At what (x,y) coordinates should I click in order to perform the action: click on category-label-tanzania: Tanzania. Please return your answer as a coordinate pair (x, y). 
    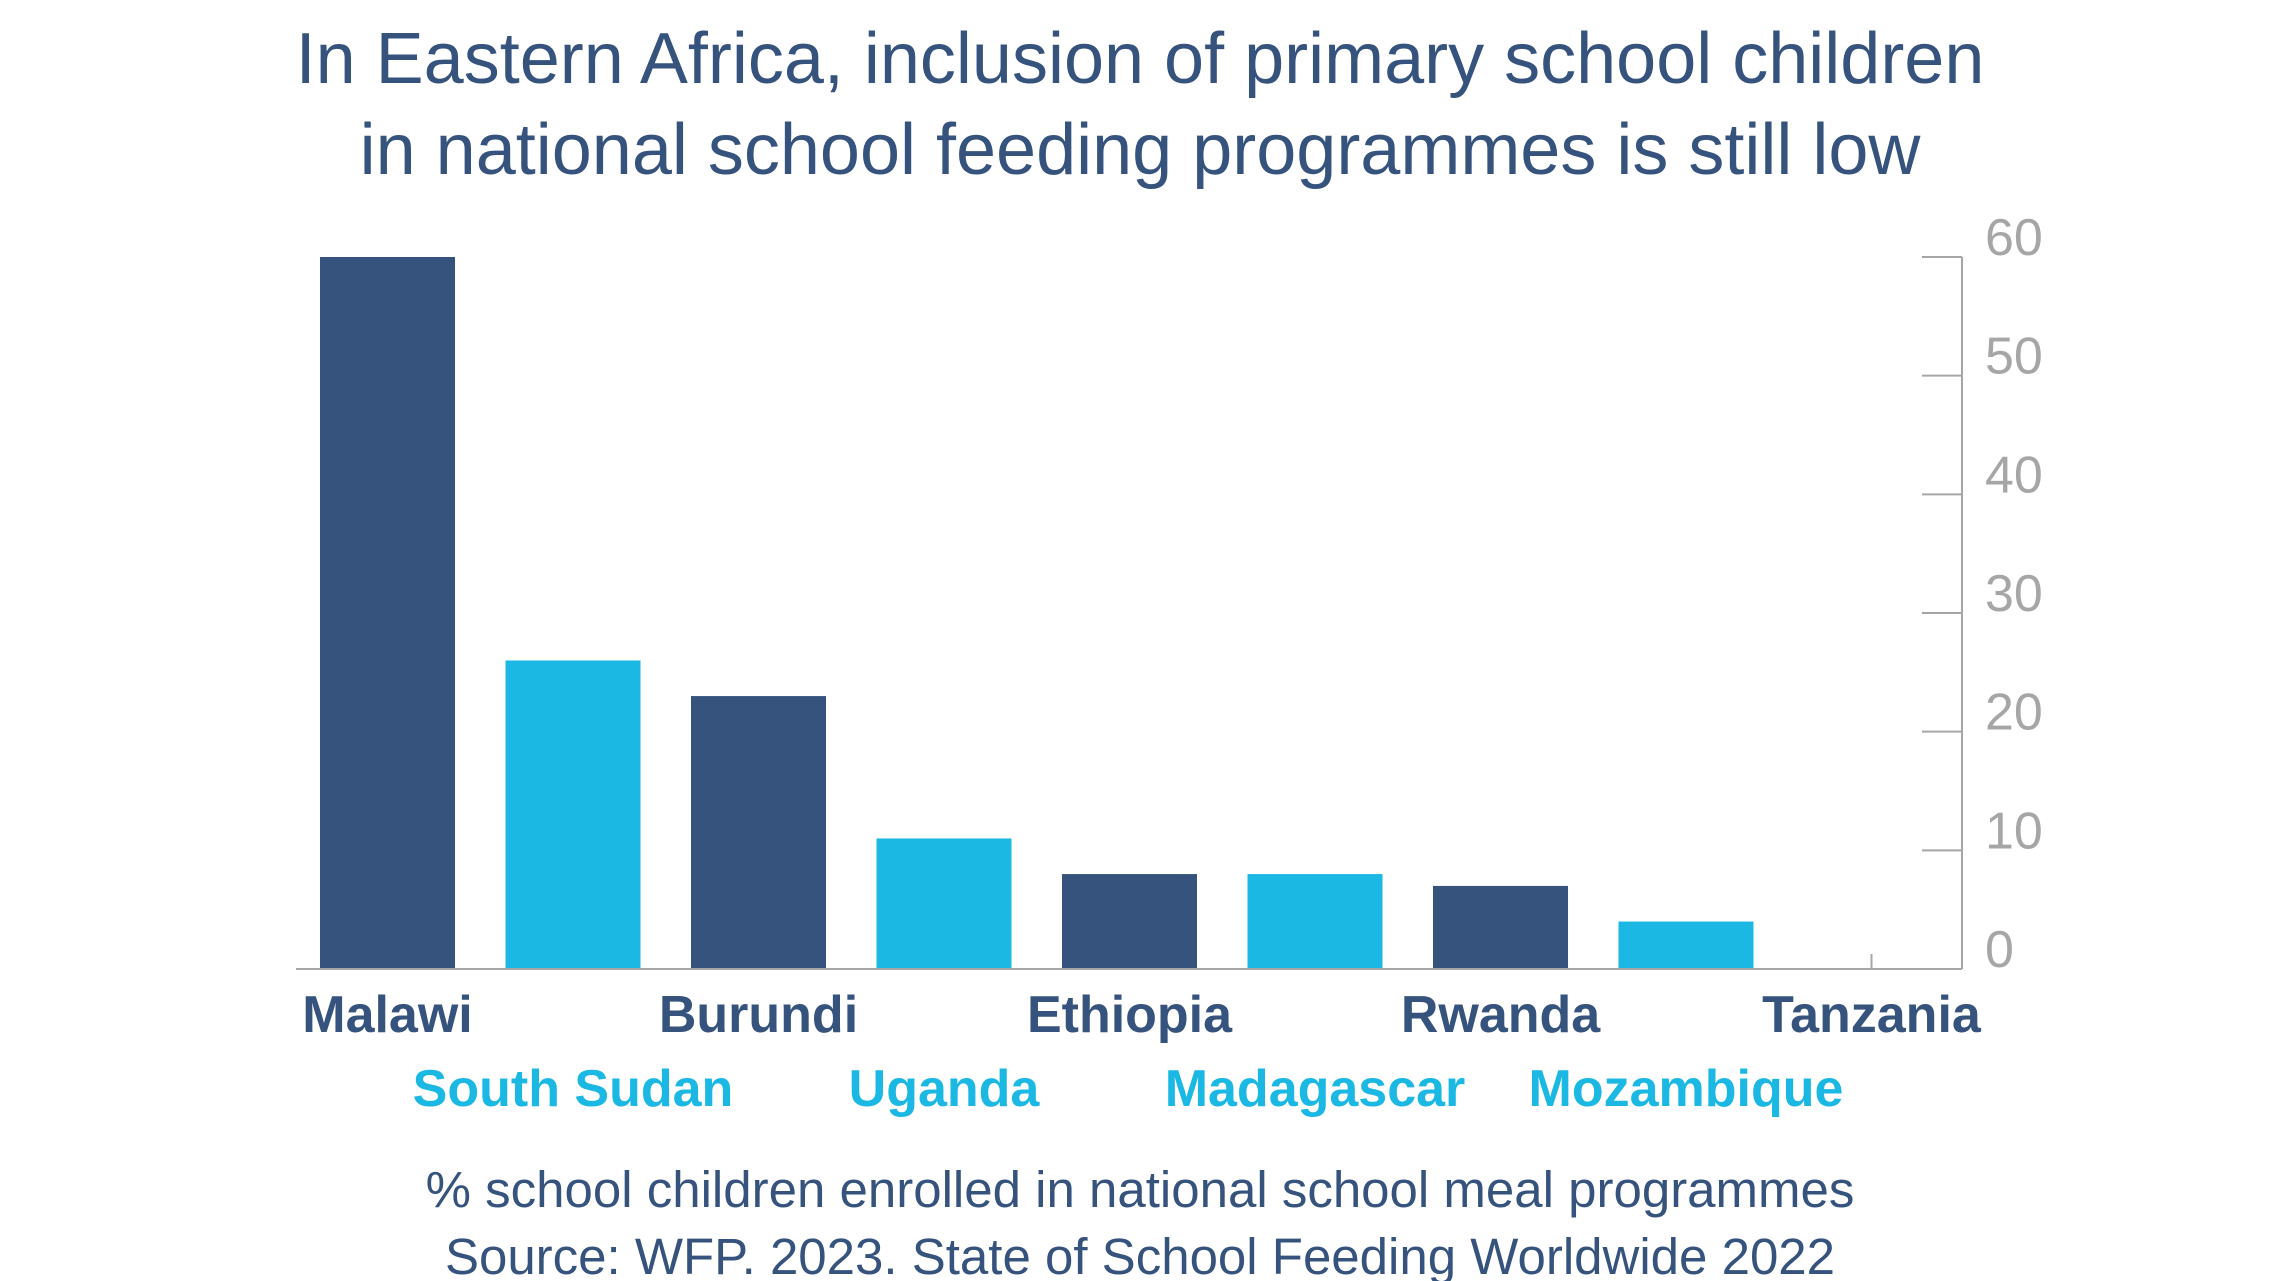
    Looking at the image, I should click on (1872, 1015).